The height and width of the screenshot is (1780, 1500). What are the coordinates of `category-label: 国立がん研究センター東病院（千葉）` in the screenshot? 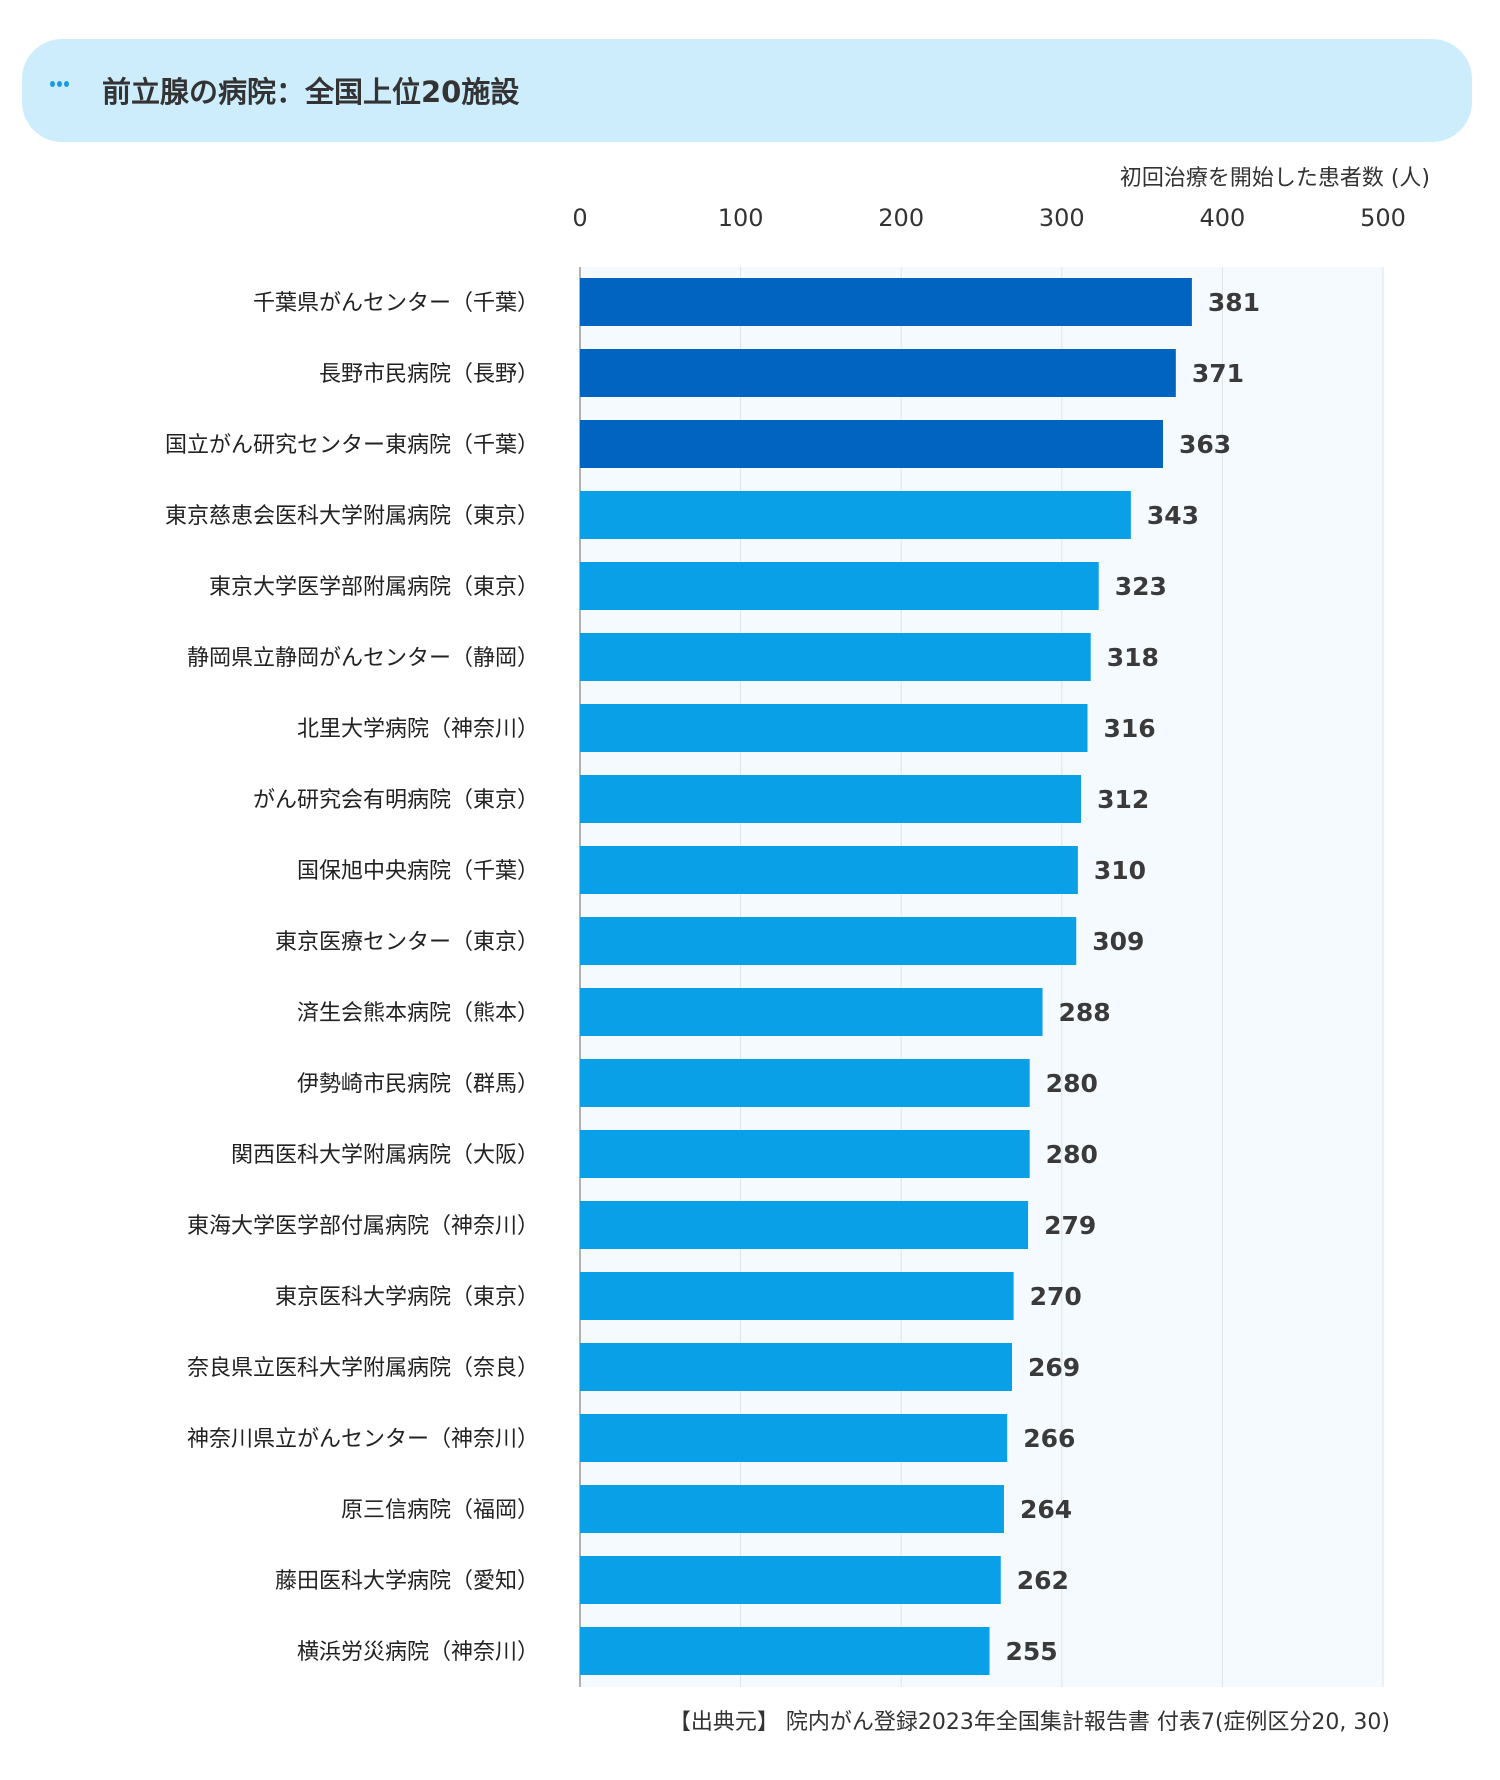 It's located at (352, 445).